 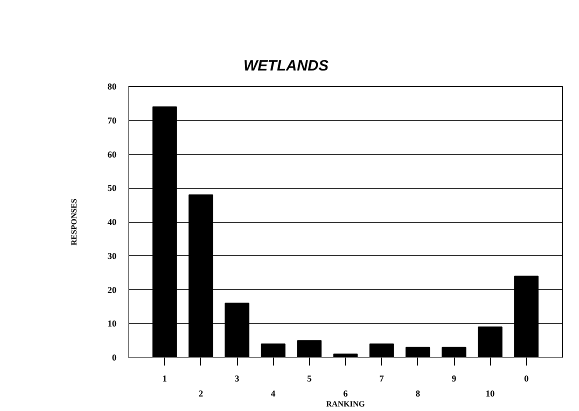 I want to click on x-tick-label: 7, so click(x=381, y=379).